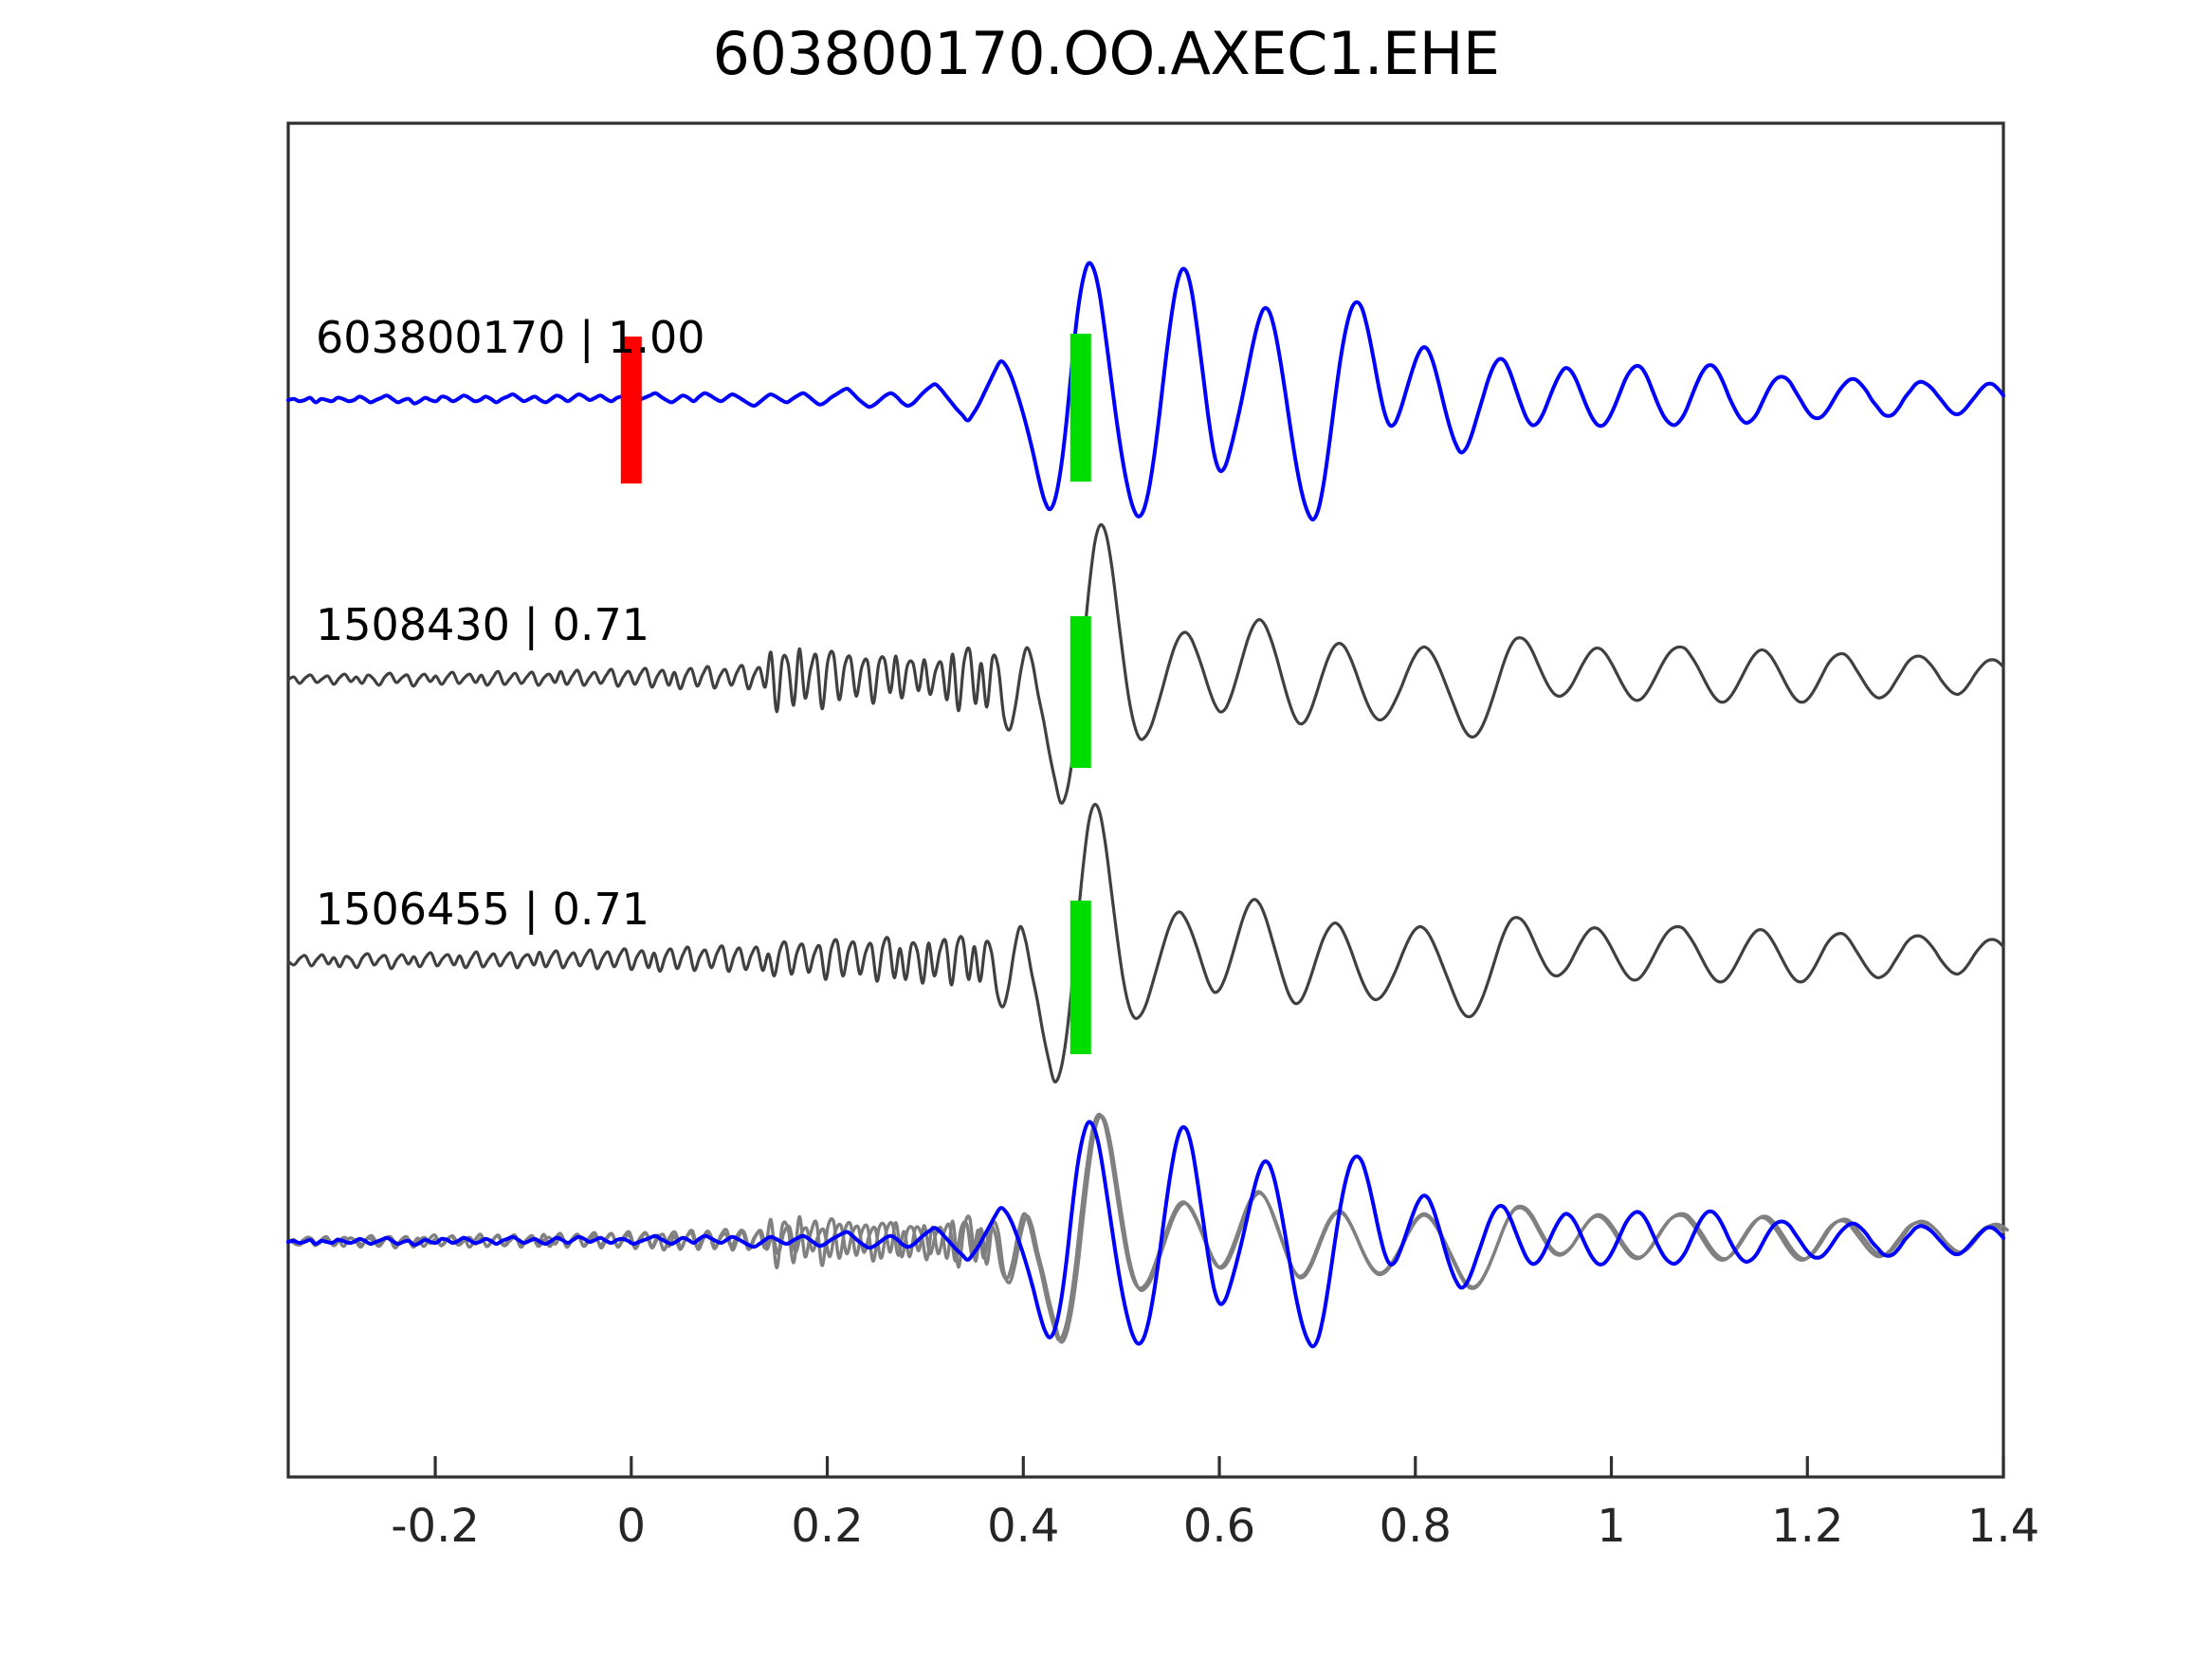 This screenshot has height=1659, width=2212. I want to click on x-tick-label: 0.4, so click(1023, 1526).